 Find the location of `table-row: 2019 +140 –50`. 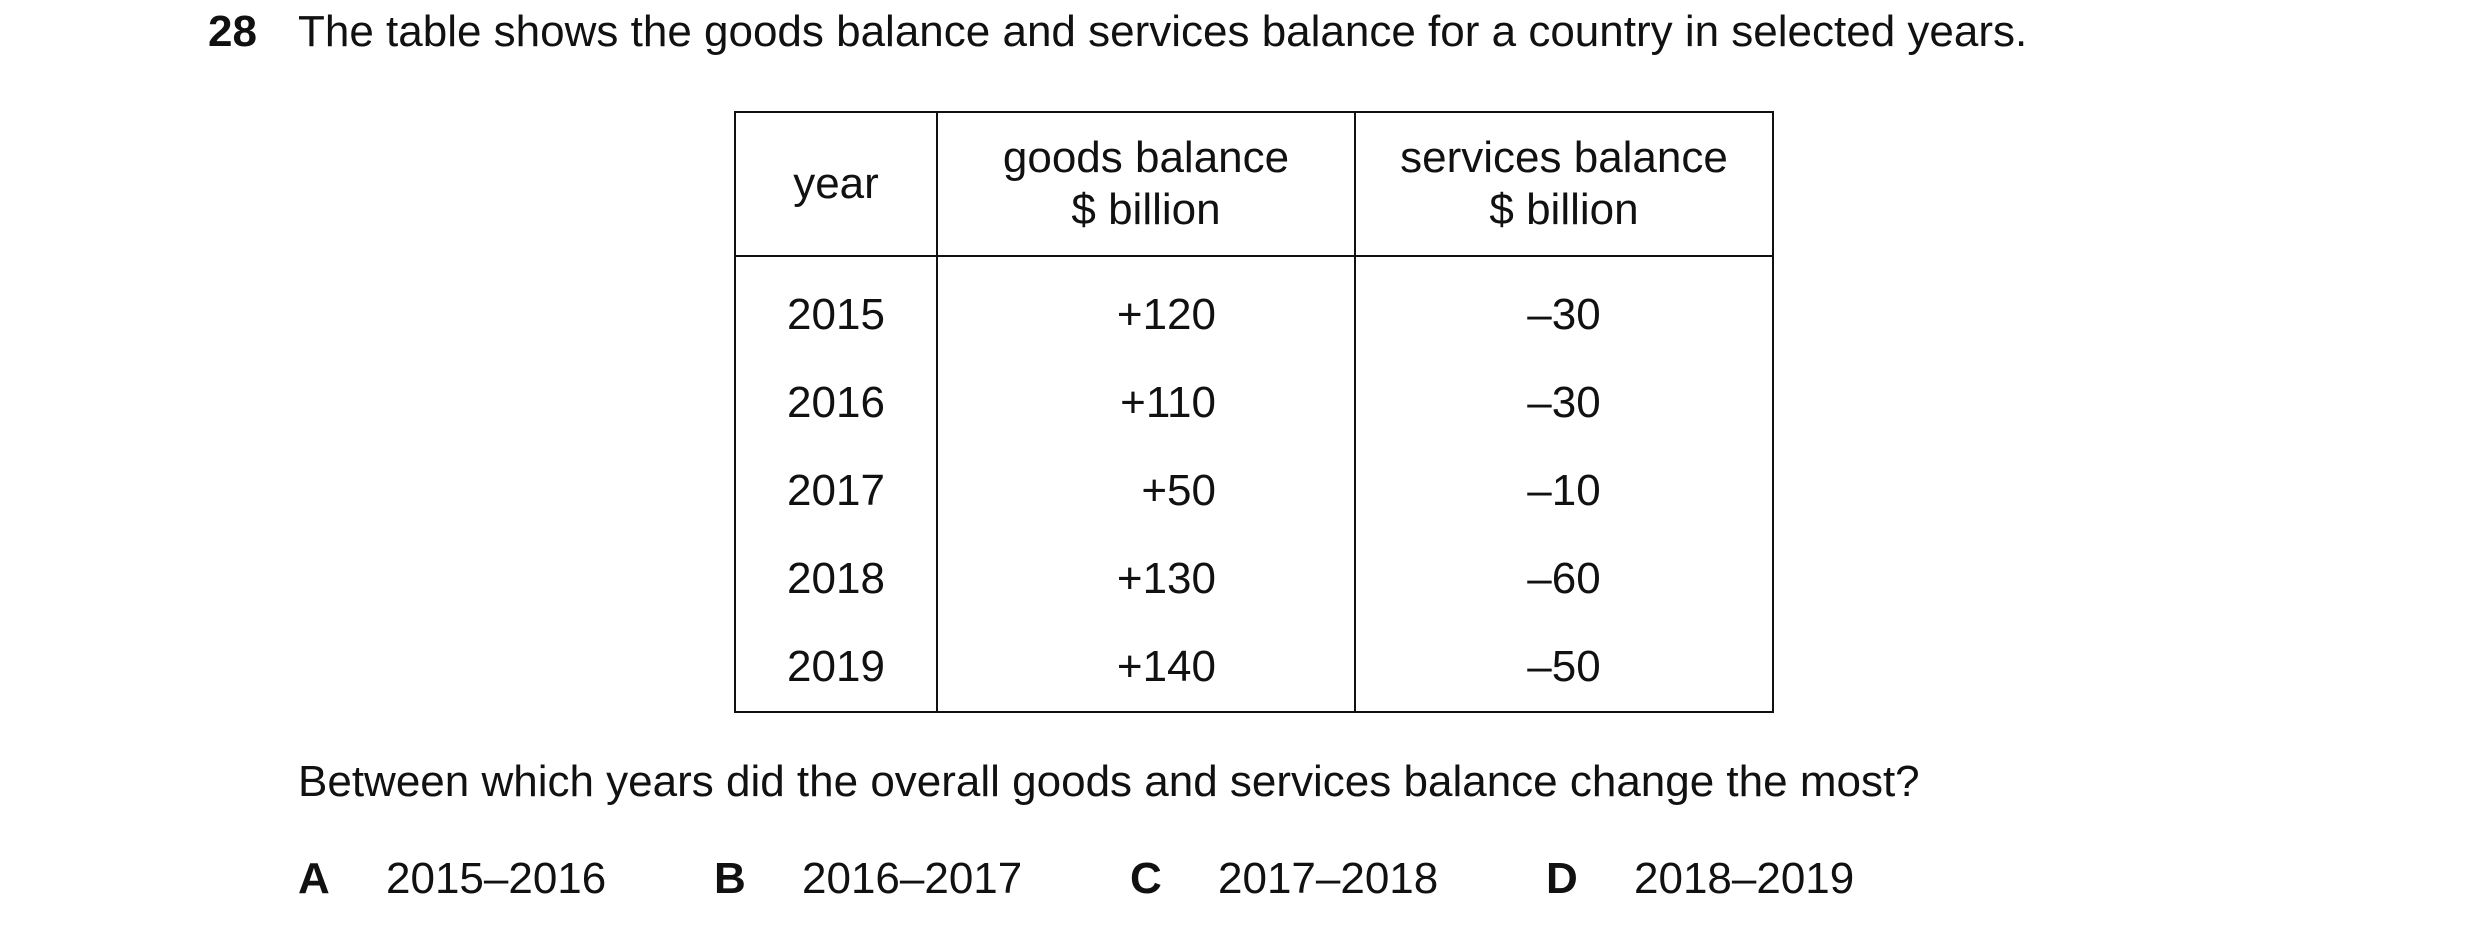

table-row: 2019 +140 –50 is located at coordinates (1254, 668).